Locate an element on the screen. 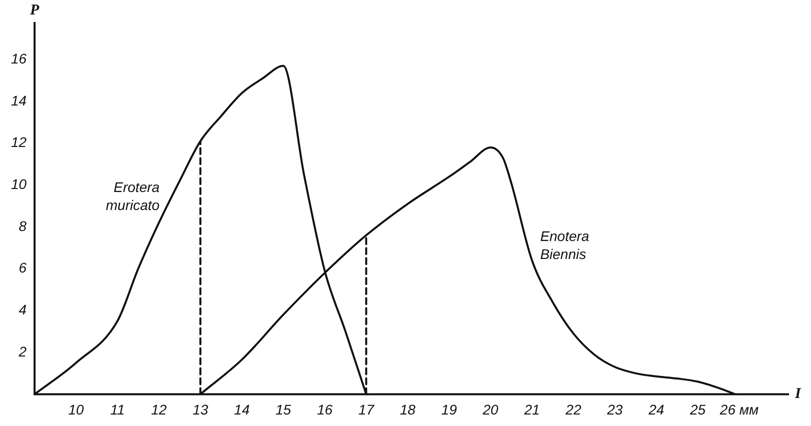  y-tick-label: 12 is located at coordinates (18, 142).